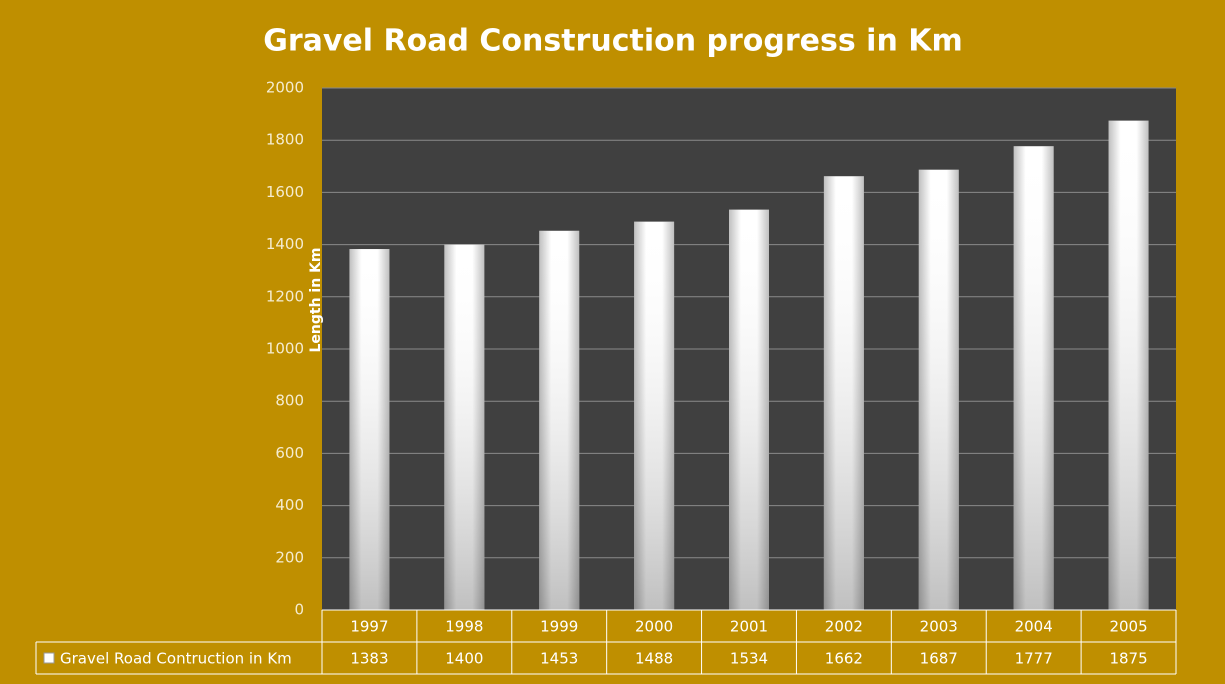  What do you see at coordinates (844, 659) in the screenshot?
I see `table-value: 1662` at bounding box center [844, 659].